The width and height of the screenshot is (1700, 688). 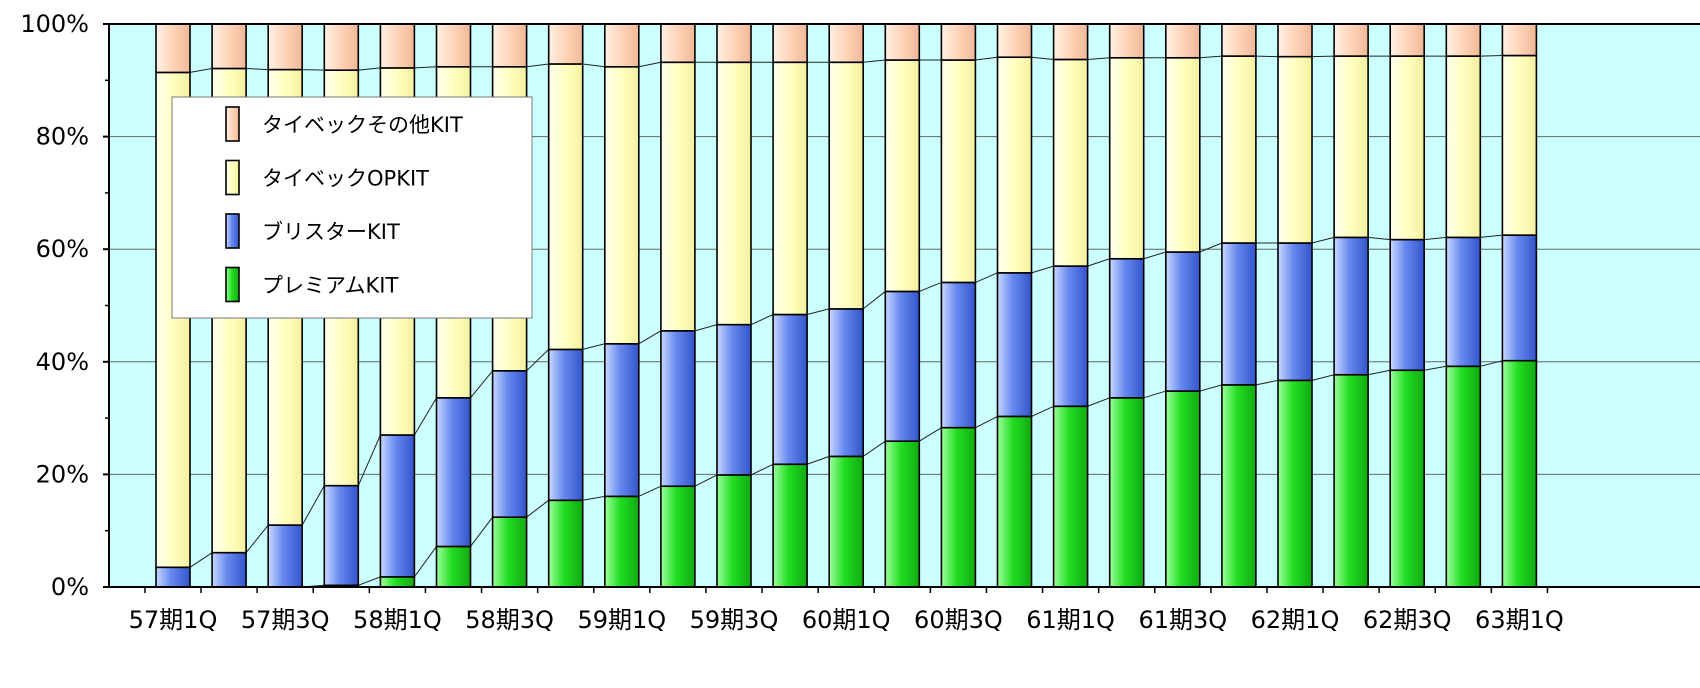 I want to click on x-tick-label: 59期3Q, so click(x=734, y=620).